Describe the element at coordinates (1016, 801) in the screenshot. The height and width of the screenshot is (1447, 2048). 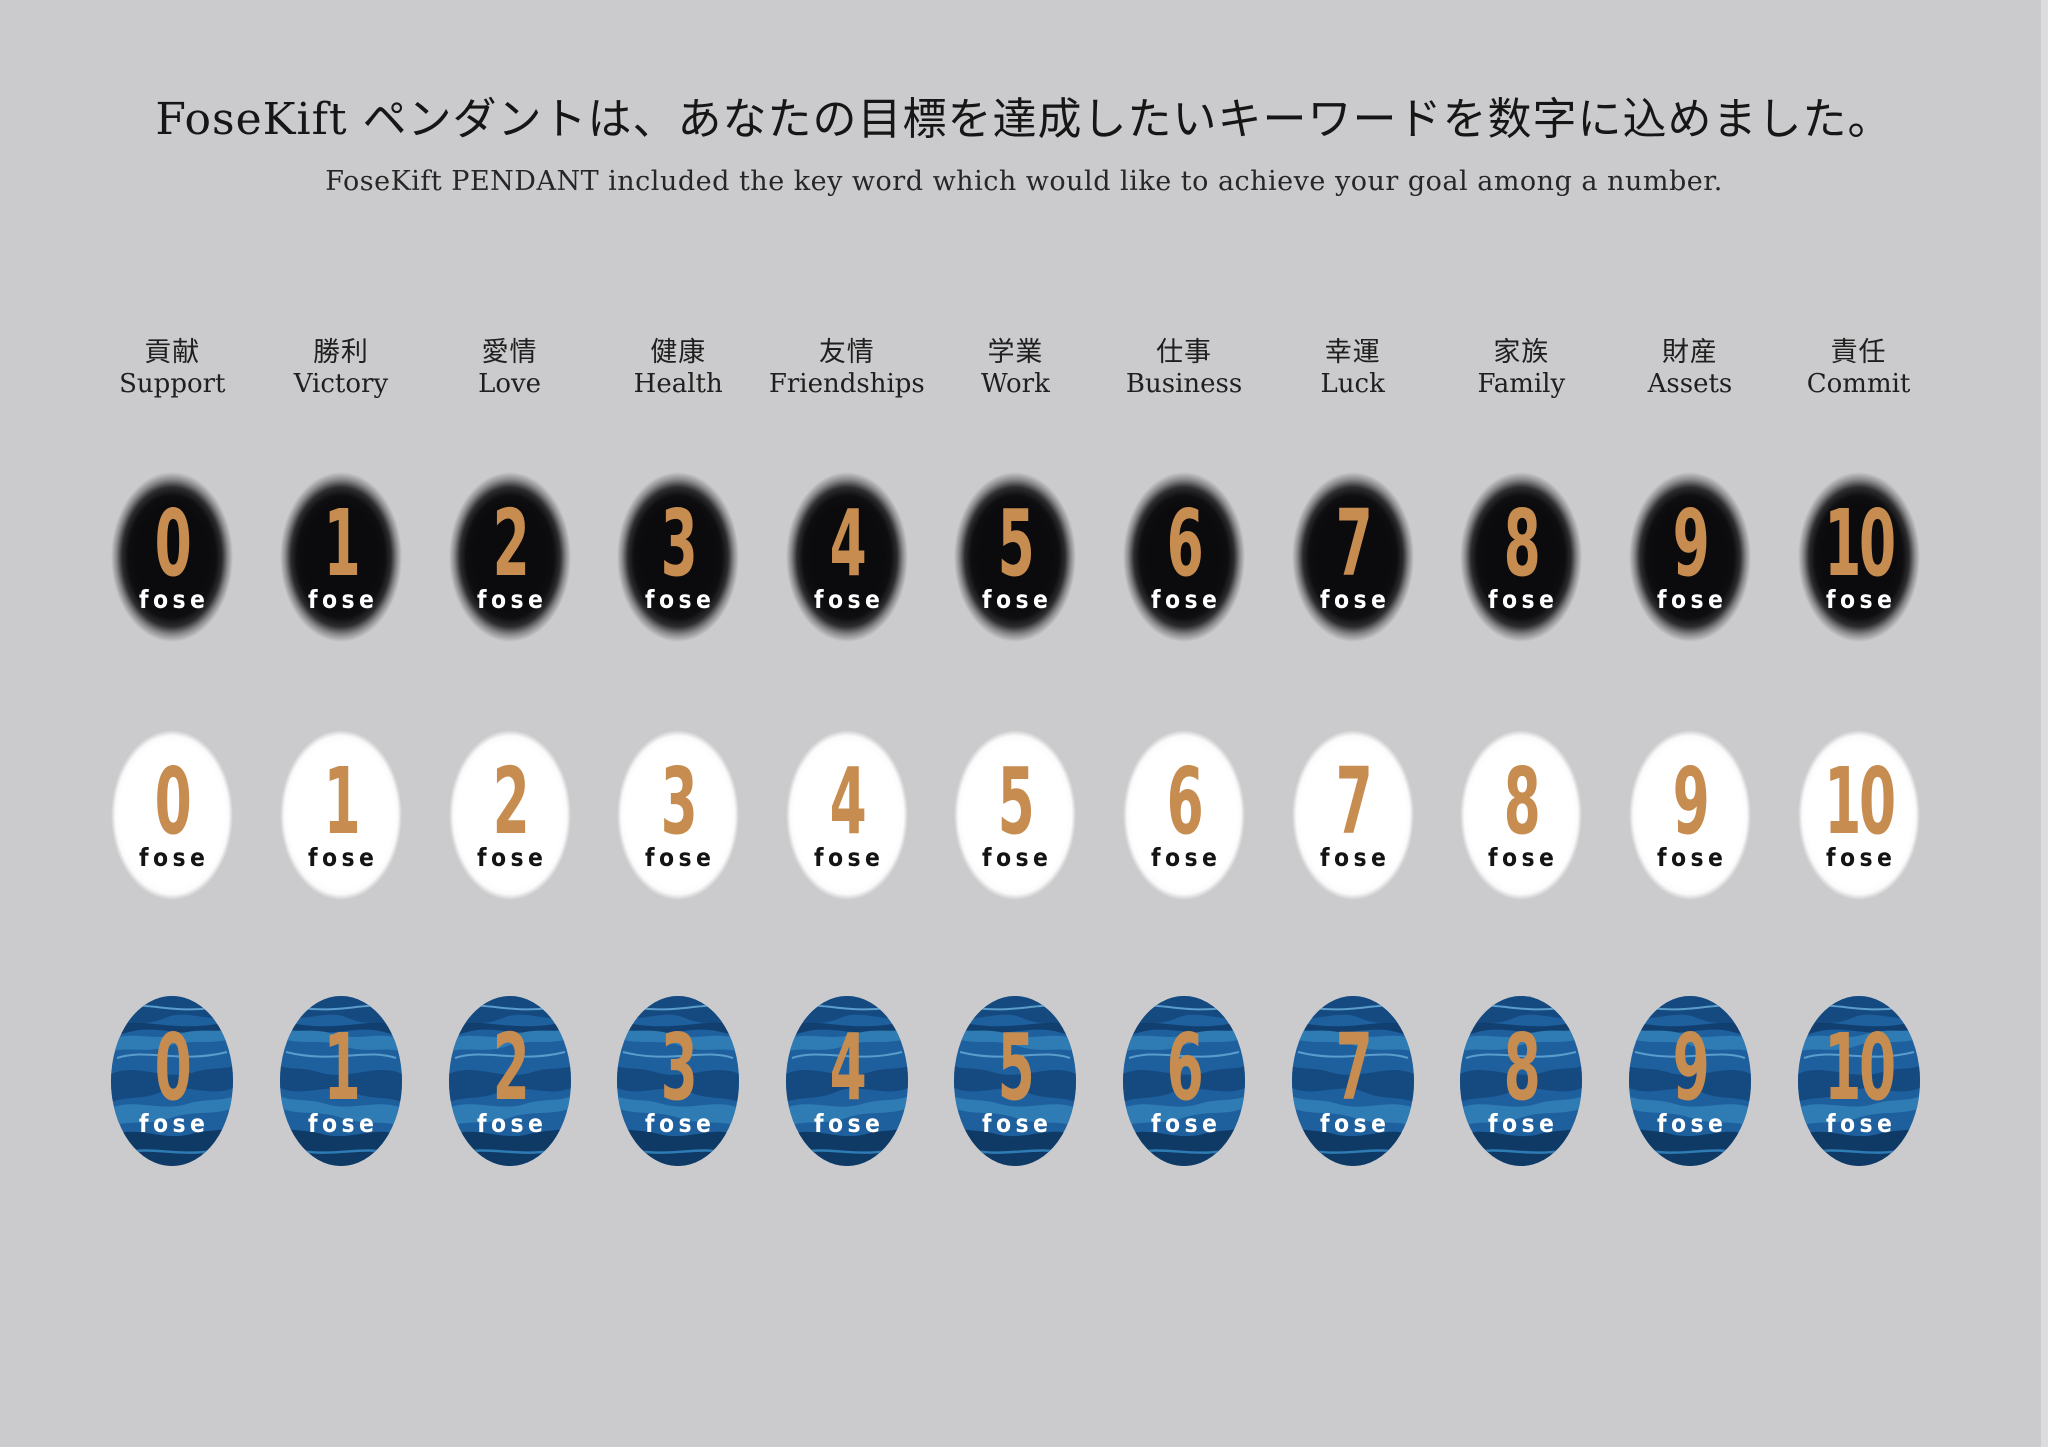
I see `pendant-number: 5` at that location.